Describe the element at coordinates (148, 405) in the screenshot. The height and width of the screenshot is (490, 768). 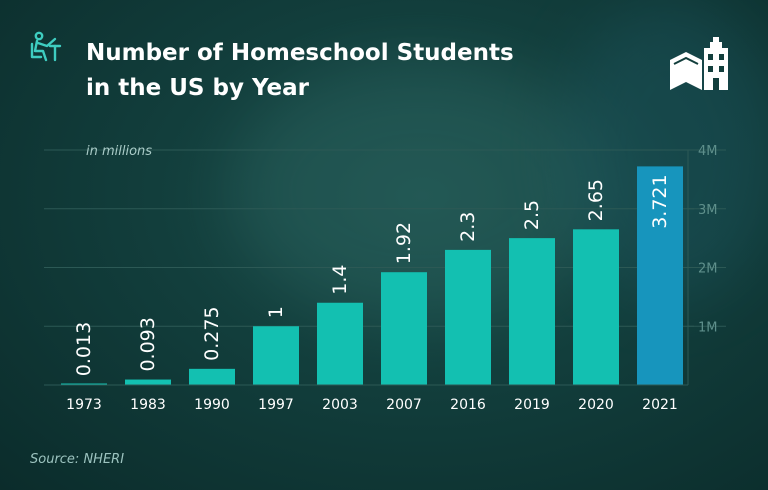
I see `category-label-1983: 1983` at that location.